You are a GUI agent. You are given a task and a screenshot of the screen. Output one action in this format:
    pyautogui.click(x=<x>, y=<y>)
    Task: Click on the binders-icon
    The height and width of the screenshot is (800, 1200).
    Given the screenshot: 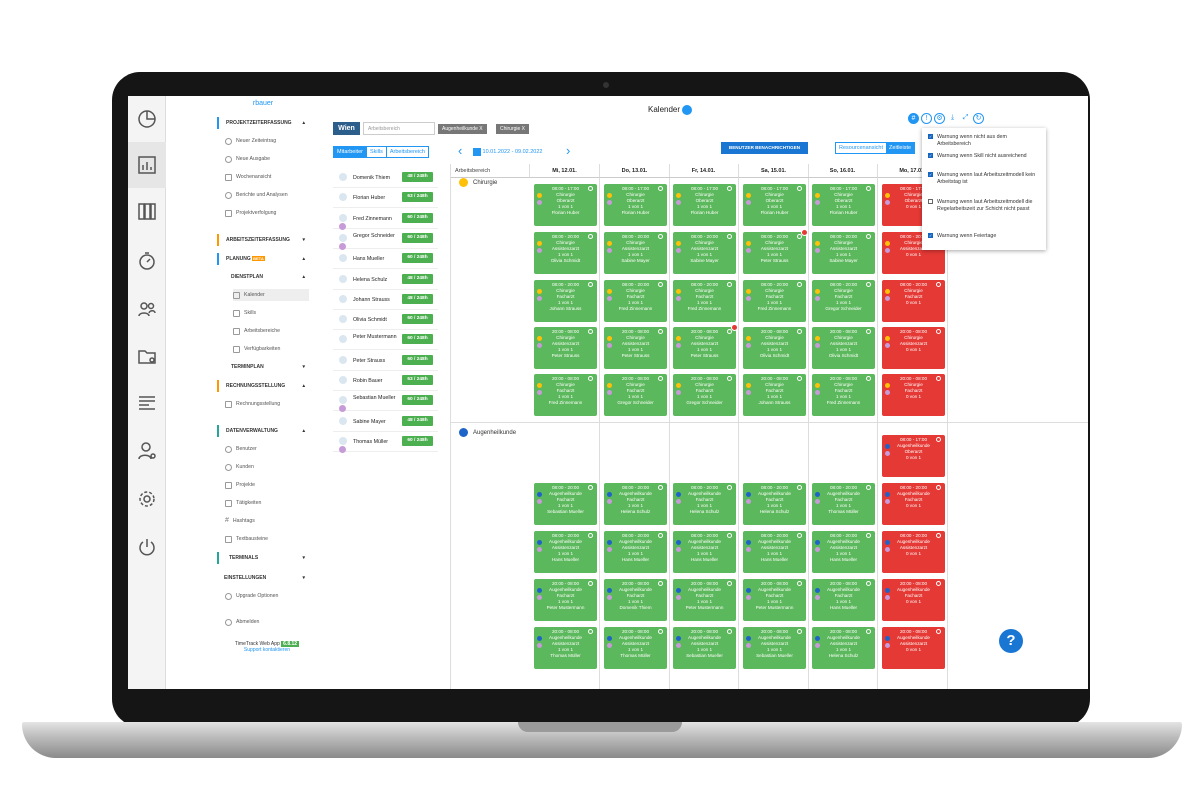 What is the action you would take?
    pyautogui.click(x=147, y=211)
    